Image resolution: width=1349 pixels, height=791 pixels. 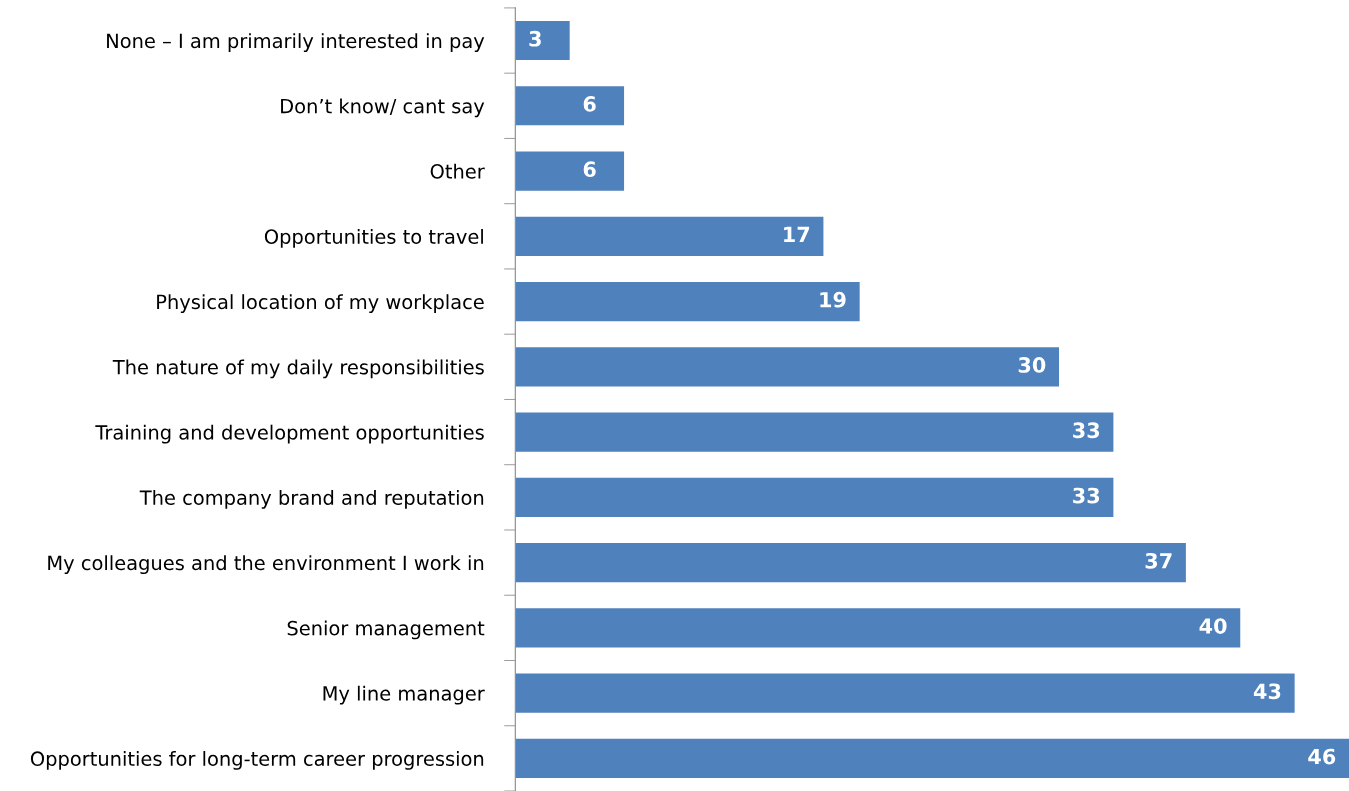 What do you see at coordinates (266, 565) in the screenshot?
I see `y-tick-label: My colleagues and the environment I work in` at bounding box center [266, 565].